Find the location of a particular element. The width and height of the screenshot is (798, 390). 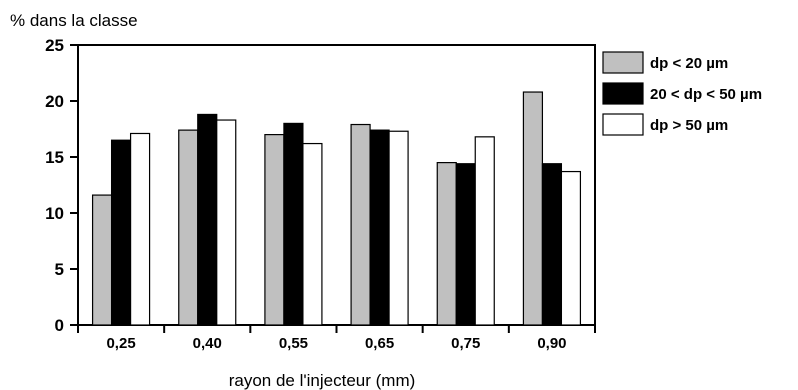

x-tick-label: 0,40 is located at coordinates (207, 343).